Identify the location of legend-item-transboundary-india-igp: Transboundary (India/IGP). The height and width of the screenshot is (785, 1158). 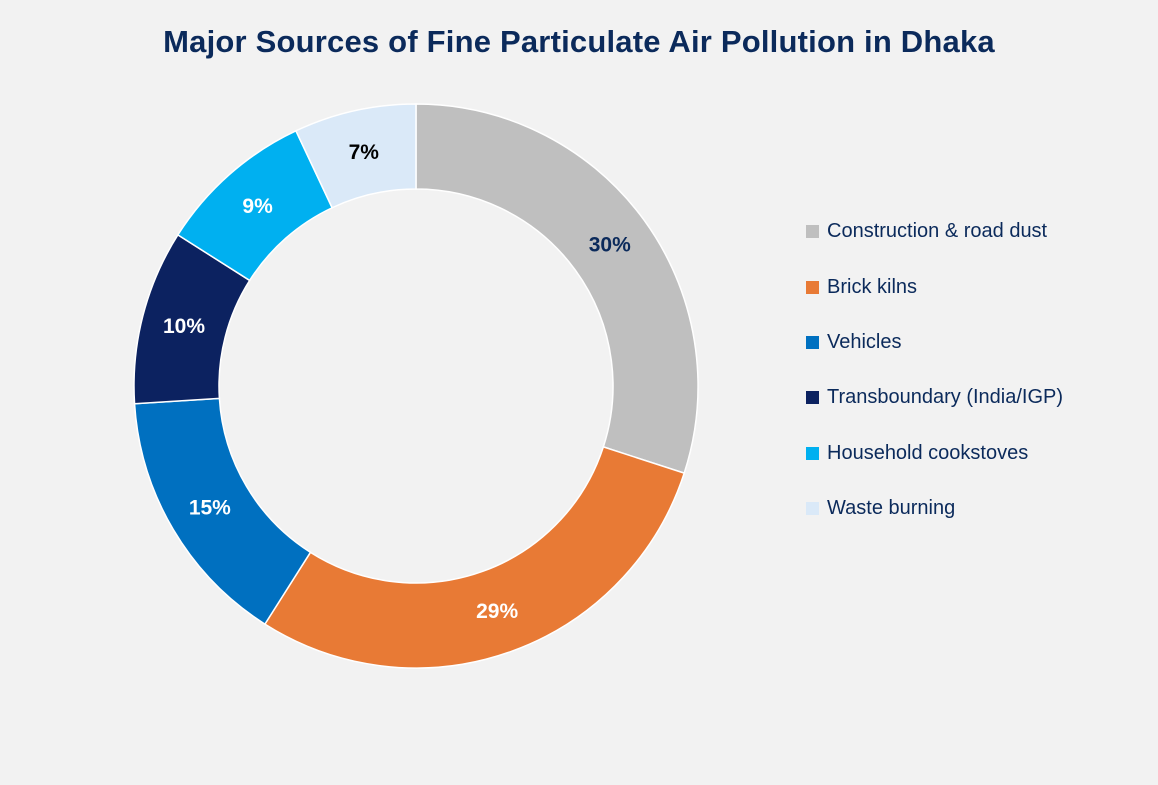
(934, 397).